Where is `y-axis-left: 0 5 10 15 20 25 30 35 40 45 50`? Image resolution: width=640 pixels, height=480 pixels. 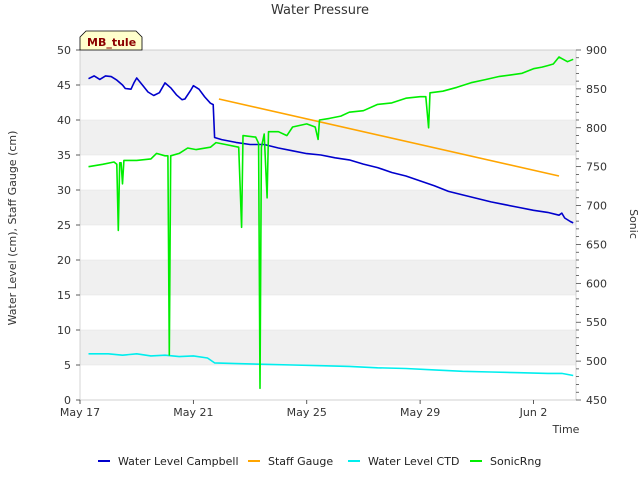
y-axis-left: 0 5 10 15 20 25 30 35 40 45 50 is located at coordinates (68, 225).